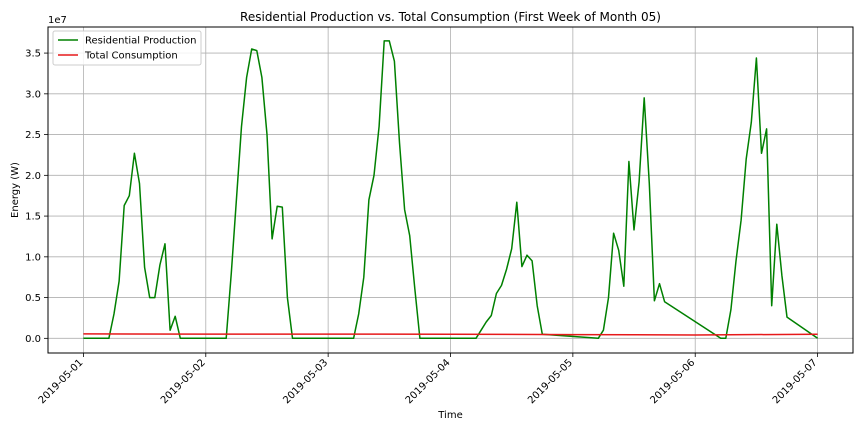  What do you see at coordinates (33, 217) in the screenshot?
I see `y-tick-label: 1.5` at bounding box center [33, 217].